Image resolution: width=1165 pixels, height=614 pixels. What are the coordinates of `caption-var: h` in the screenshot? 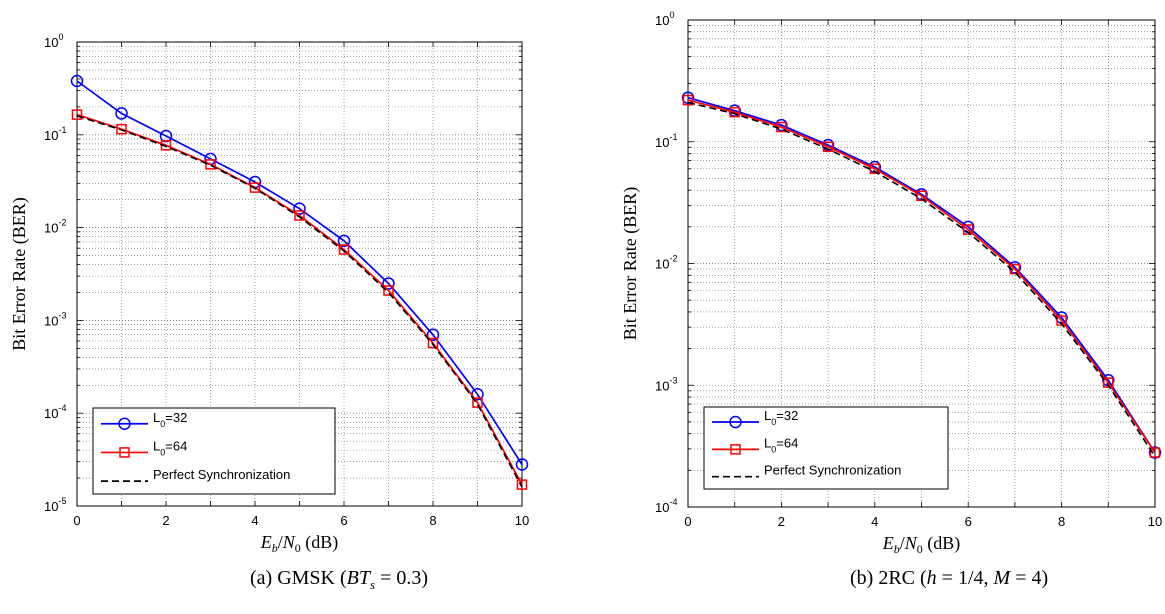 It's located at (932, 578).